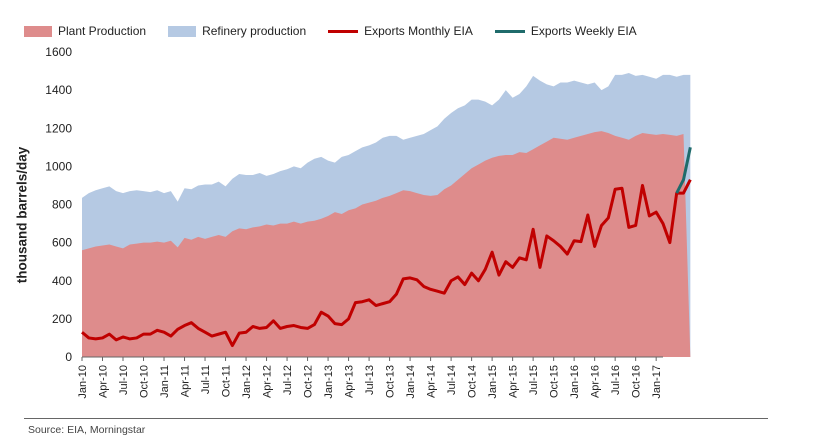 This screenshot has width=824, height=440. Describe the element at coordinates (165, 381) in the screenshot. I see `x-tick-label: Jan-11` at that location.